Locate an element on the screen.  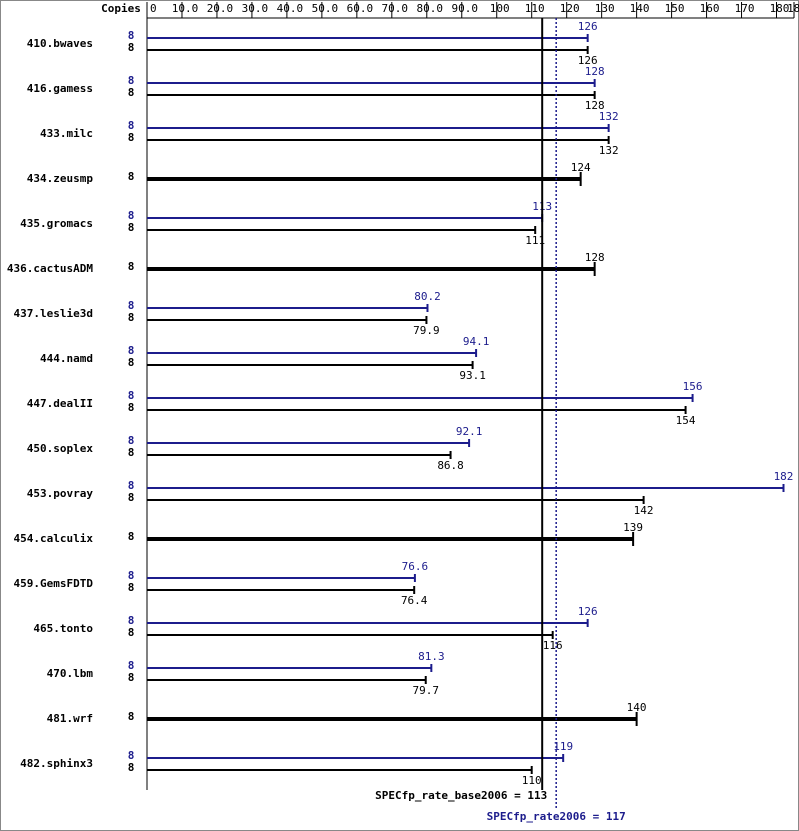
category-label: 434.zeusmp is located at coordinates (60, 178).